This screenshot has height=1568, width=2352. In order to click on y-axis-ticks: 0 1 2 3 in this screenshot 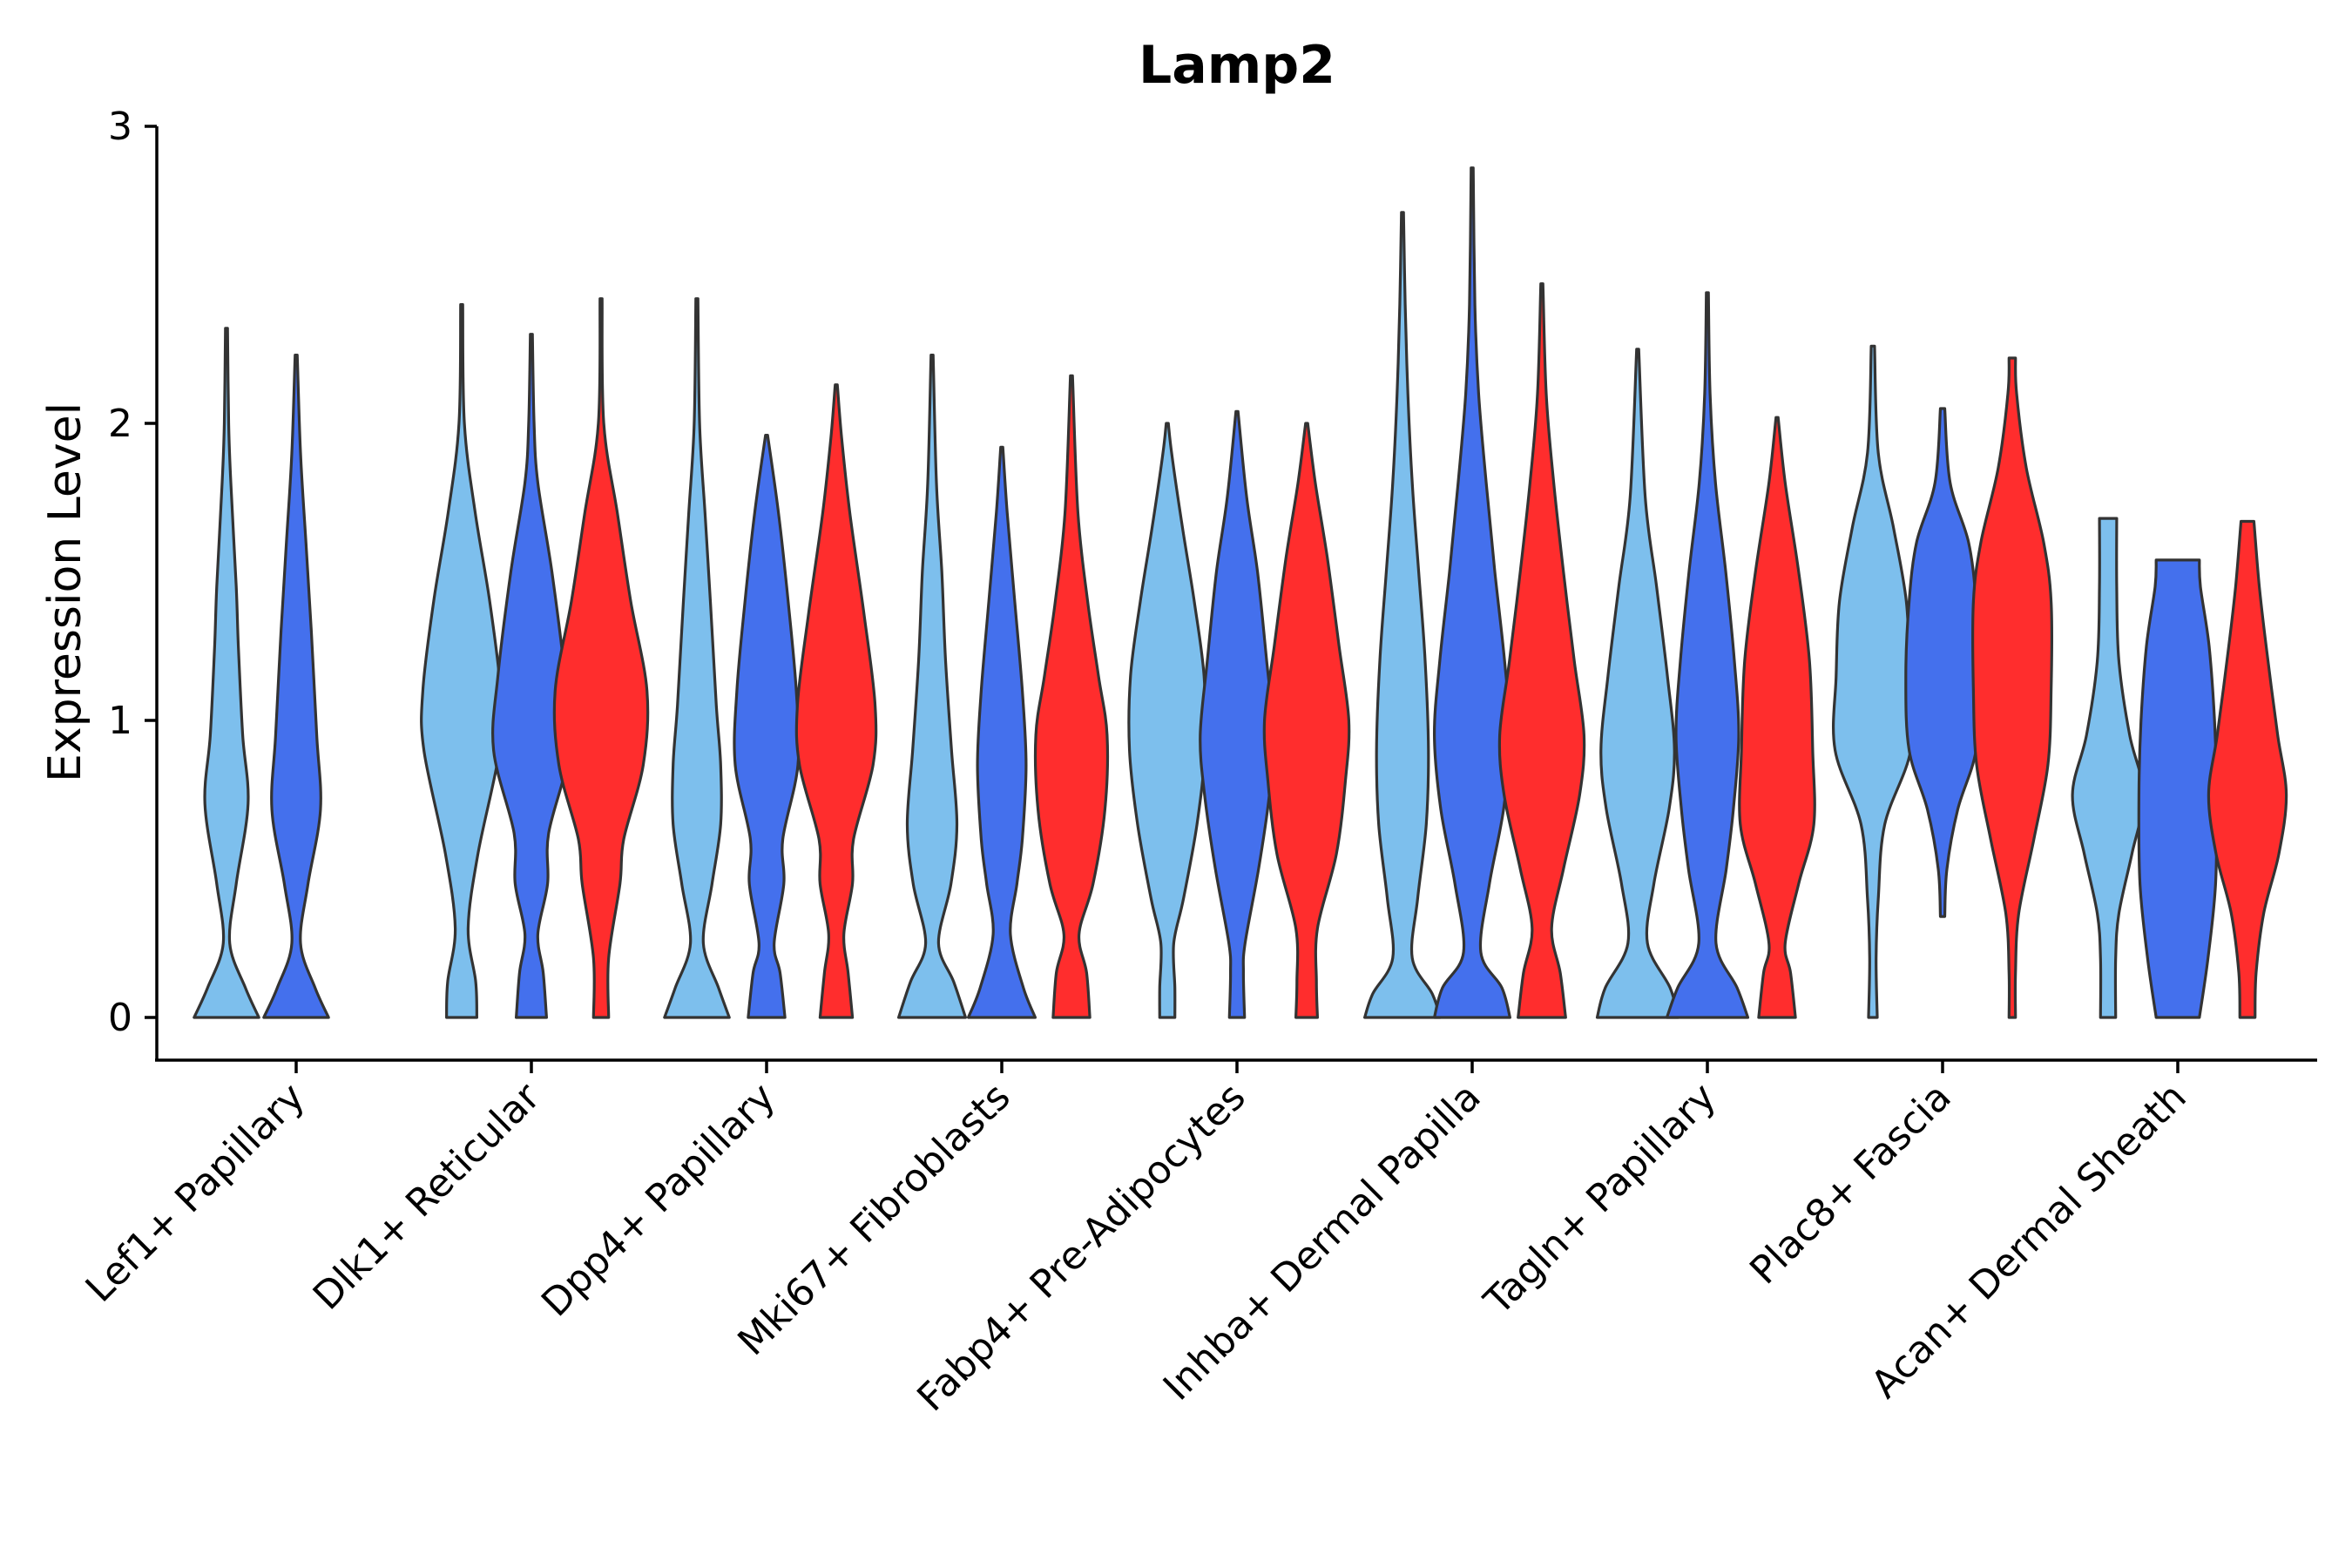, I will do `click(132, 572)`.